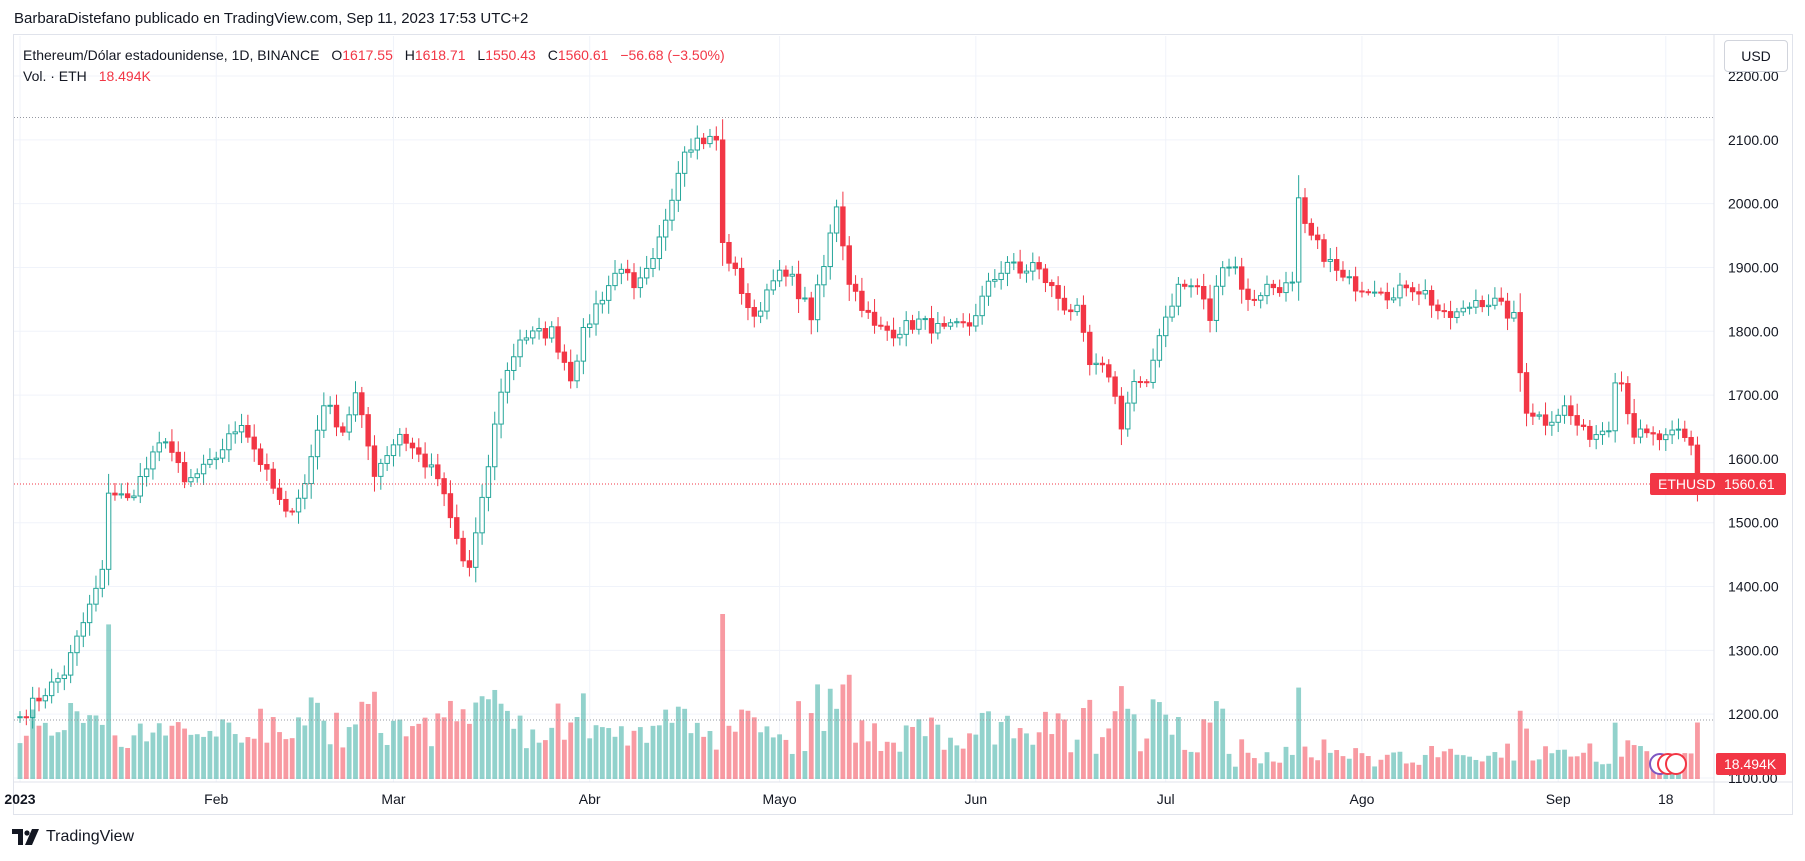 The height and width of the screenshot is (861, 1805). What do you see at coordinates (337, 55) in the screenshot?
I see `open-label: O` at bounding box center [337, 55].